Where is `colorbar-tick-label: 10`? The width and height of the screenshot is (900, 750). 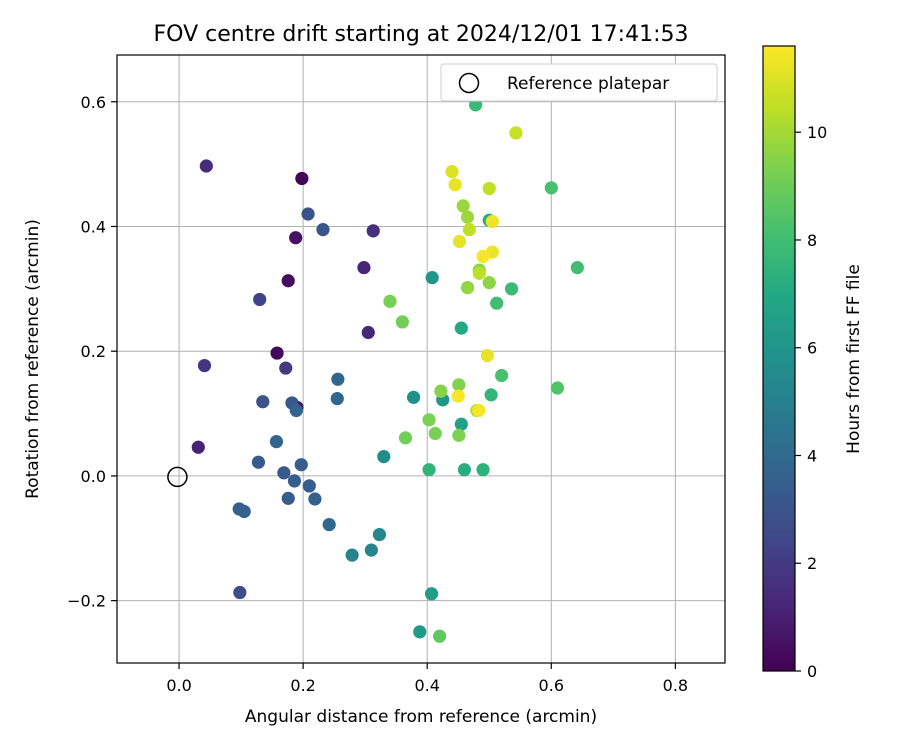 colorbar-tick-label: 10 is located at coordinates (817, 132).